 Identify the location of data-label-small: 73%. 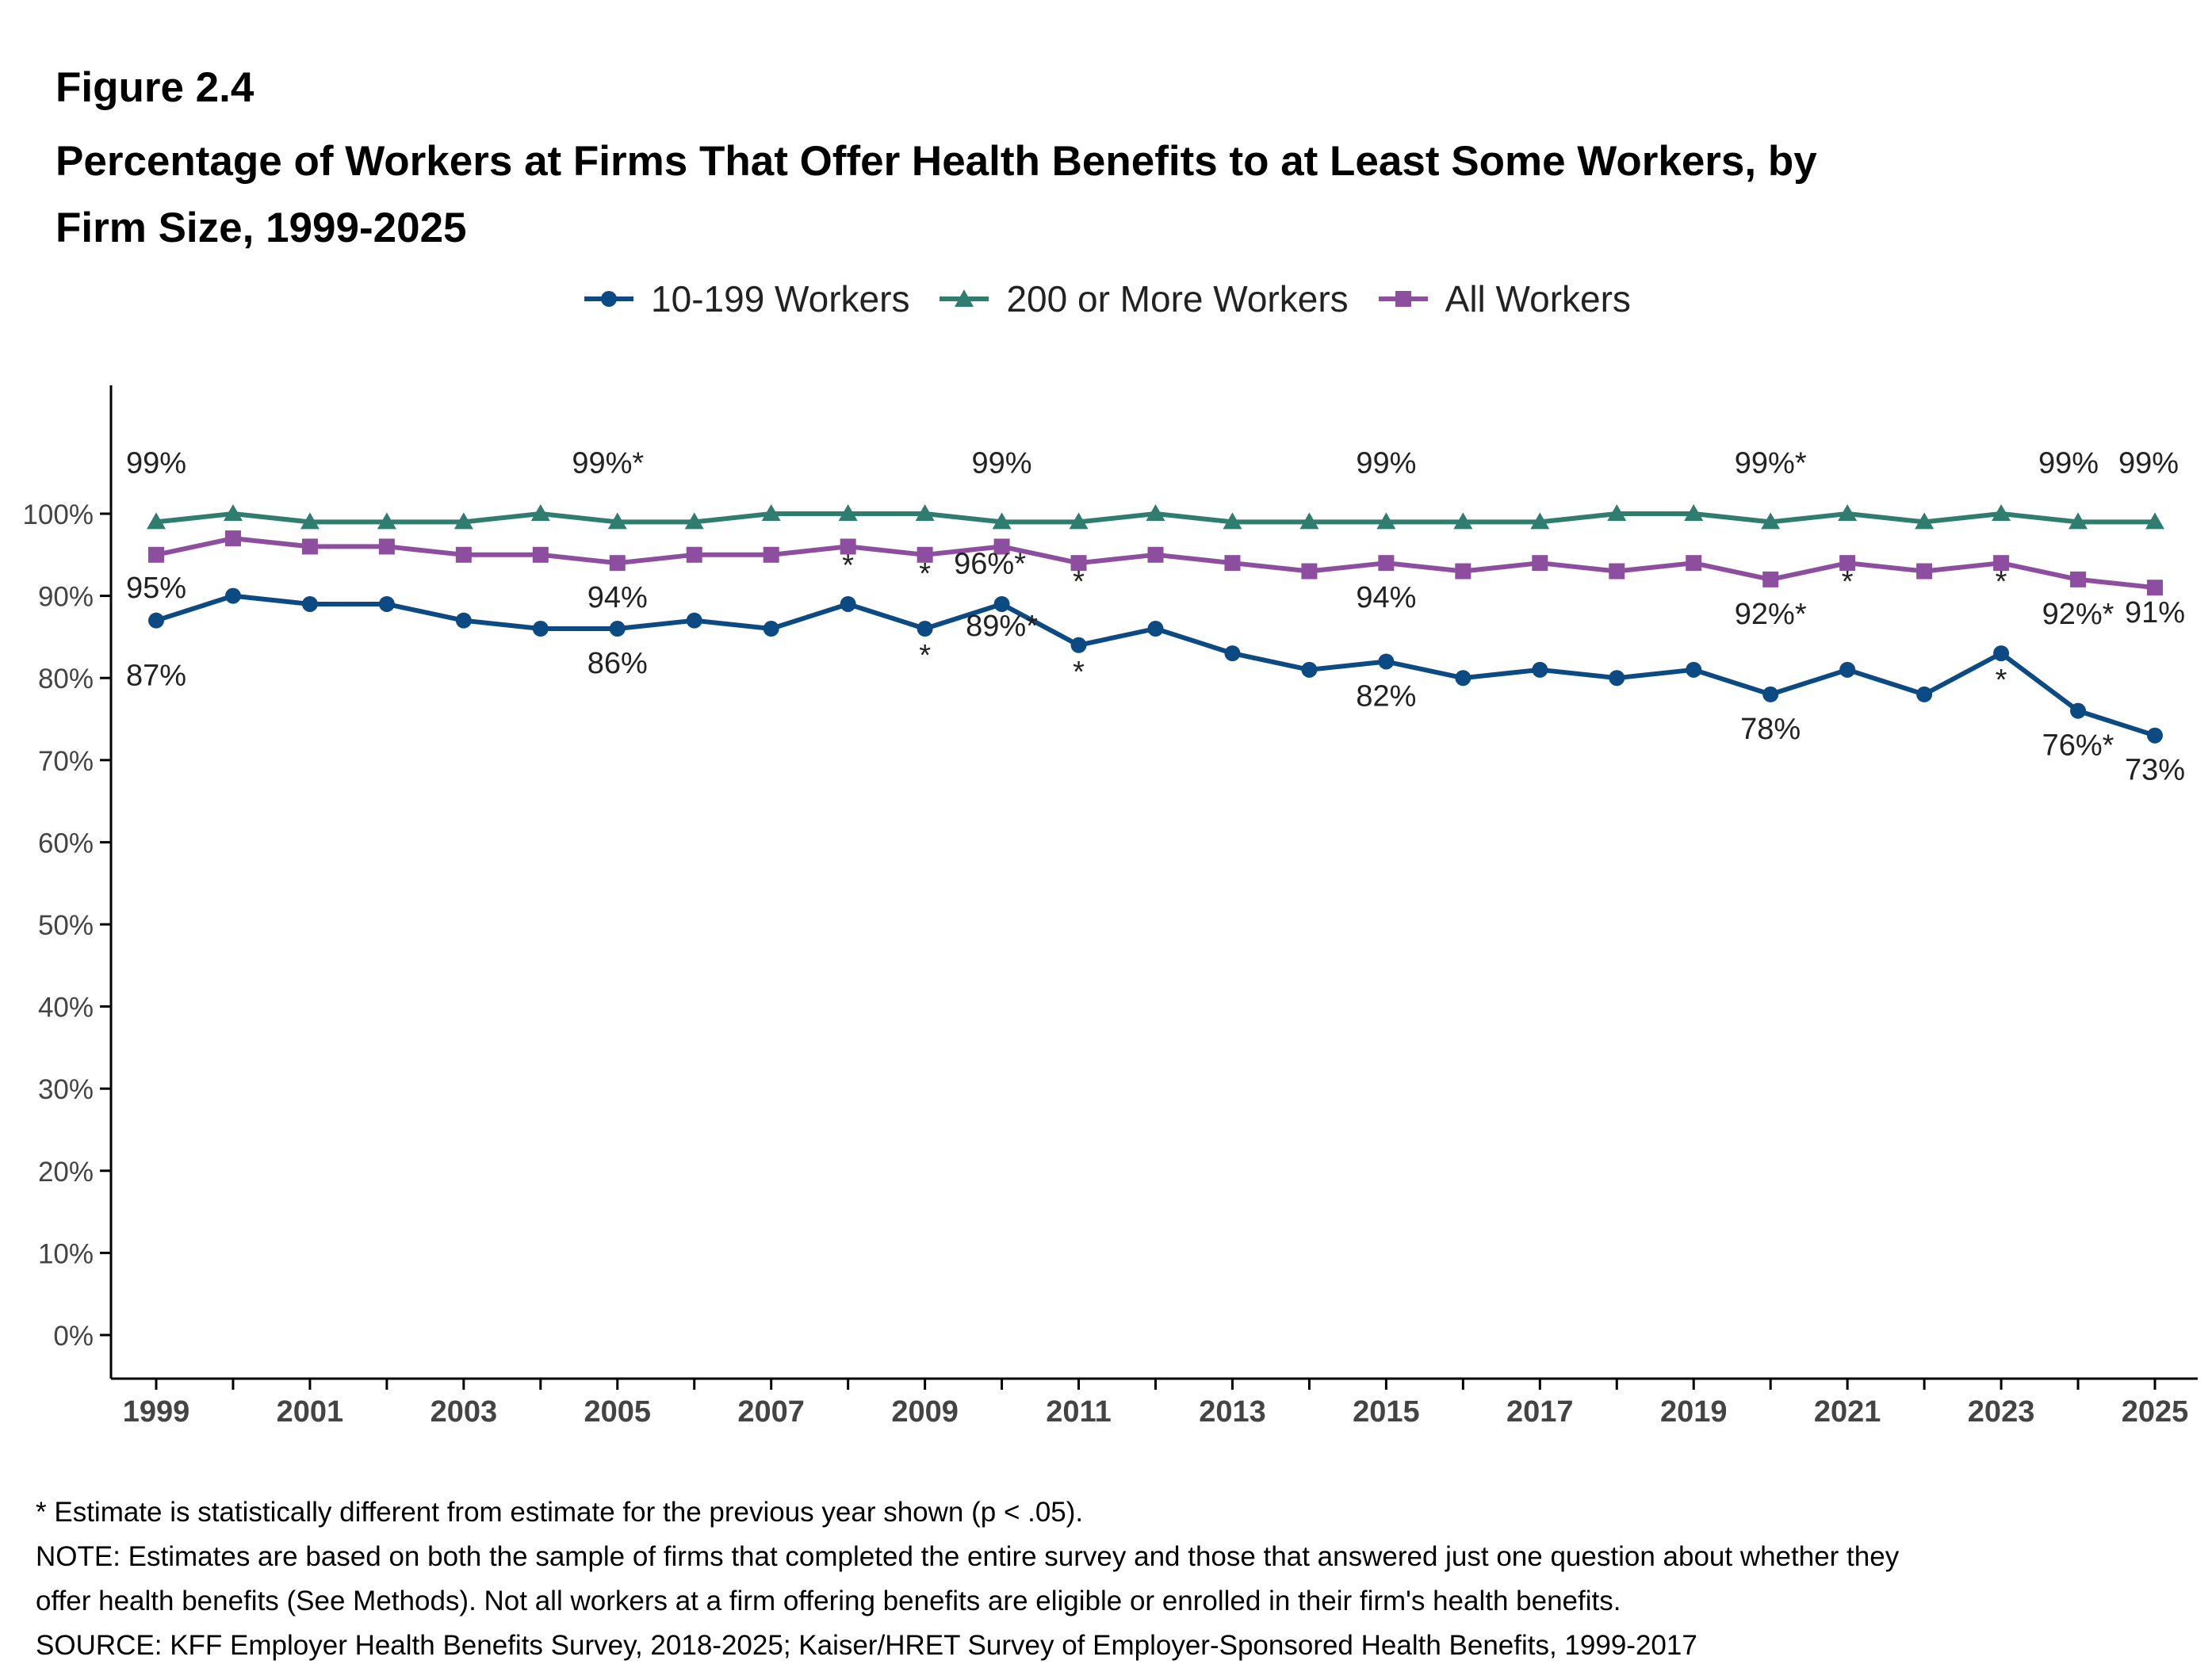
(2155, 770).